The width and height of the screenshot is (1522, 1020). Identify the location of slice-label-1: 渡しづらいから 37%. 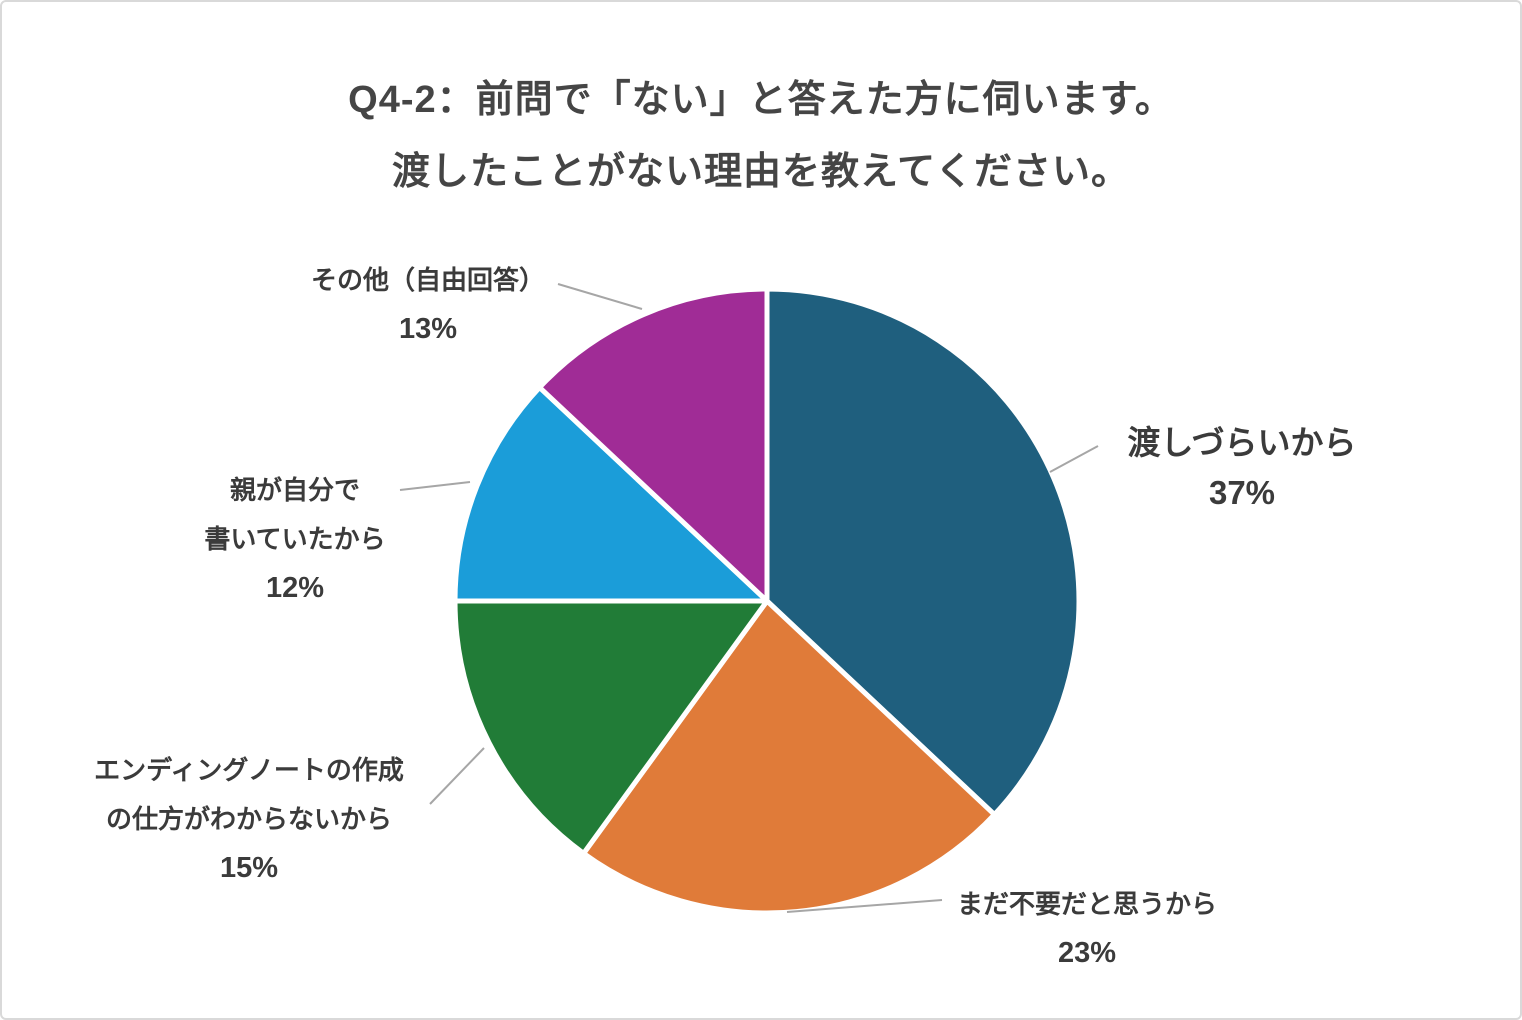
(1242, 468).